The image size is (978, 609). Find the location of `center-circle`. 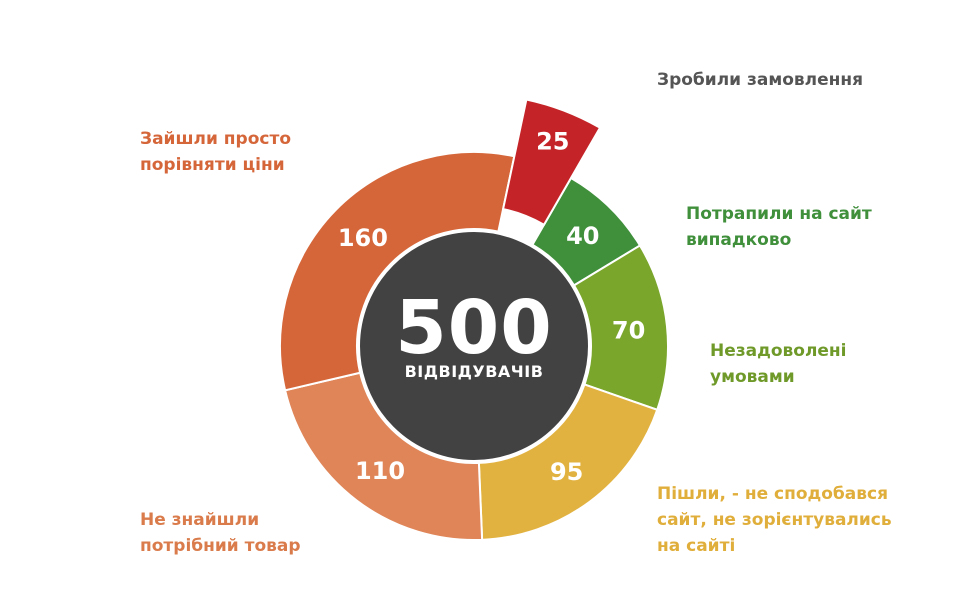

center-circle is located at coordinates (474, 346).